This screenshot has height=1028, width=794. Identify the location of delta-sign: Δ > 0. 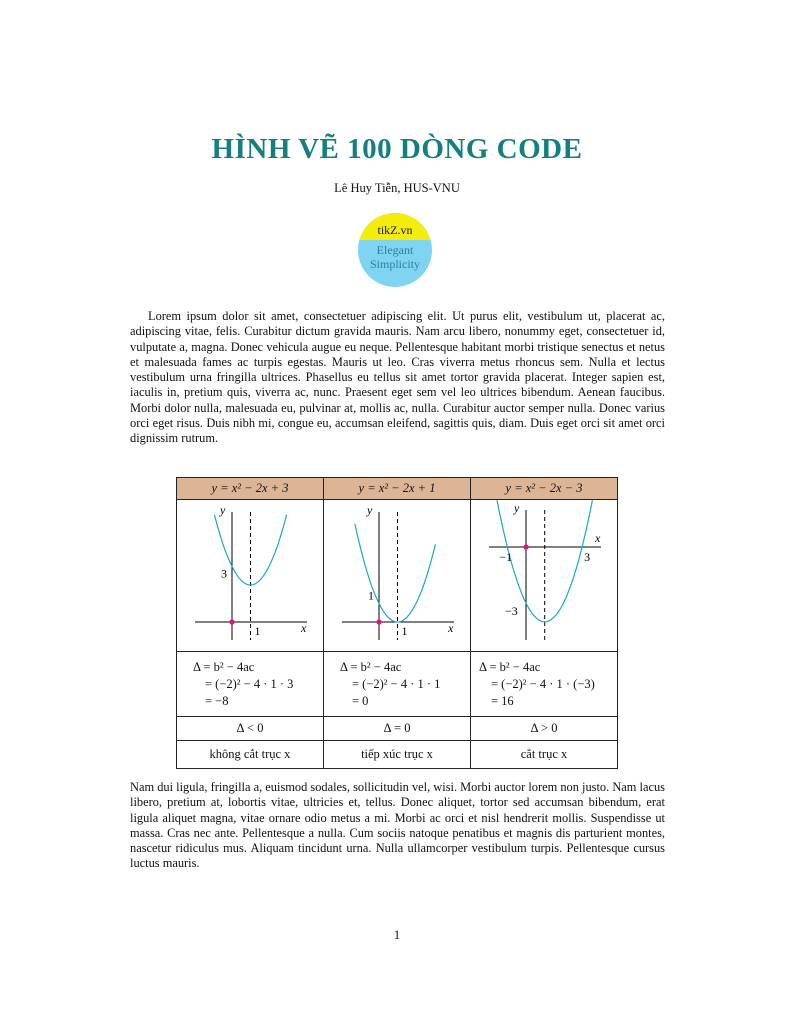
(544, 728).